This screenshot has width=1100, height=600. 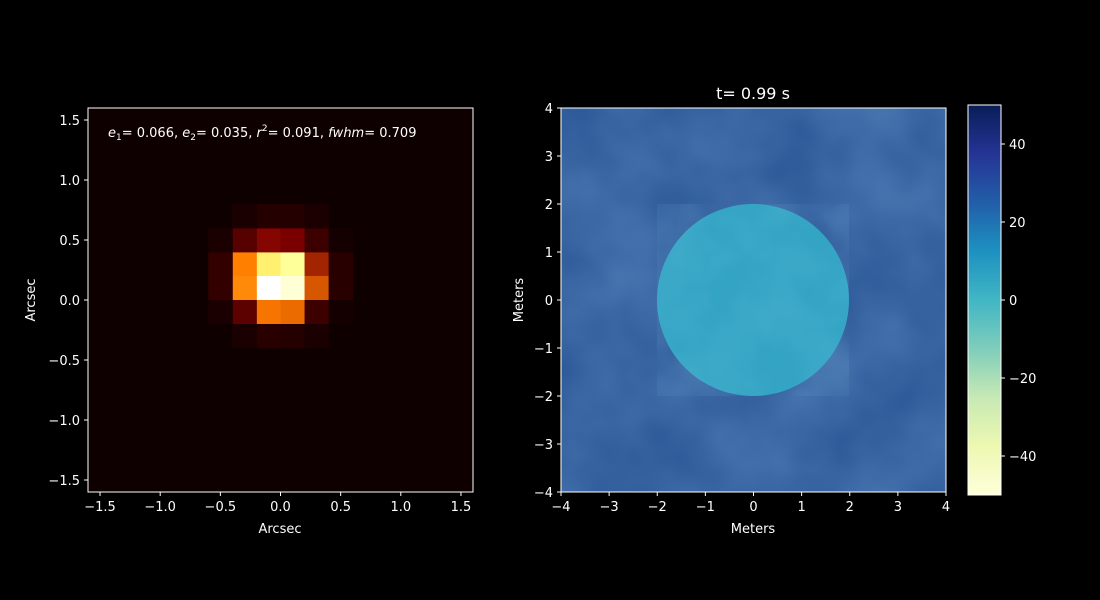 I want to click on psf-ytick-label: 1.0, so click(x=69, y=181).